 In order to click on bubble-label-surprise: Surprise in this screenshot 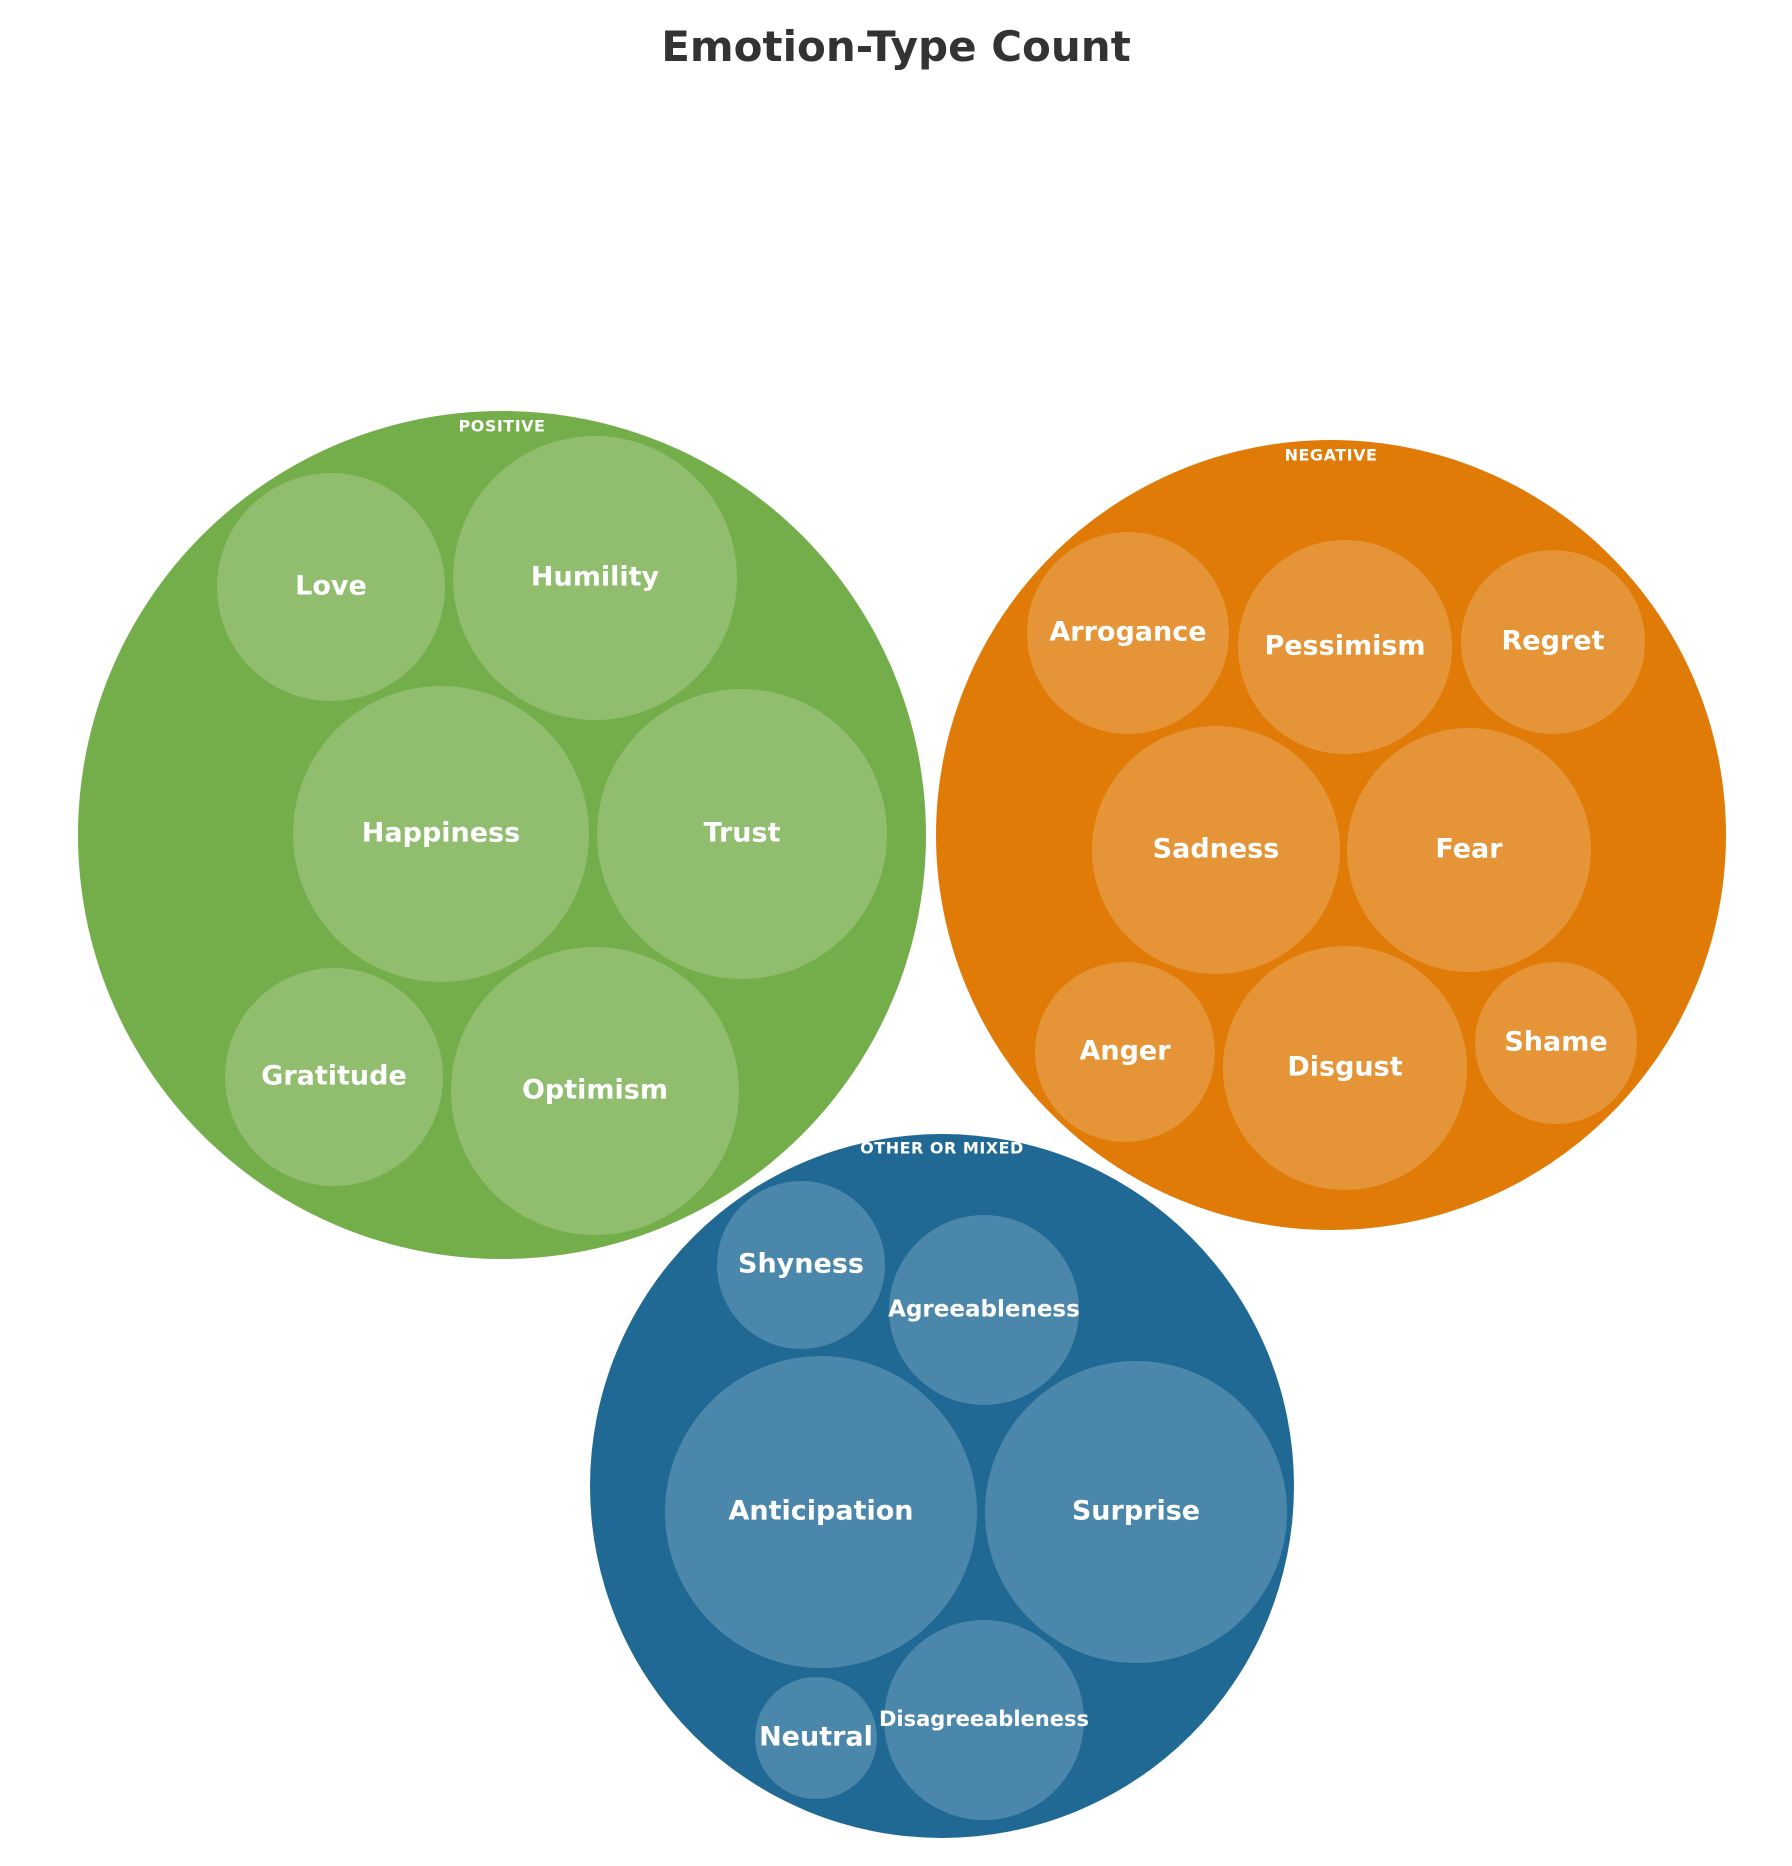, I will do `click(1136, 1511)`.